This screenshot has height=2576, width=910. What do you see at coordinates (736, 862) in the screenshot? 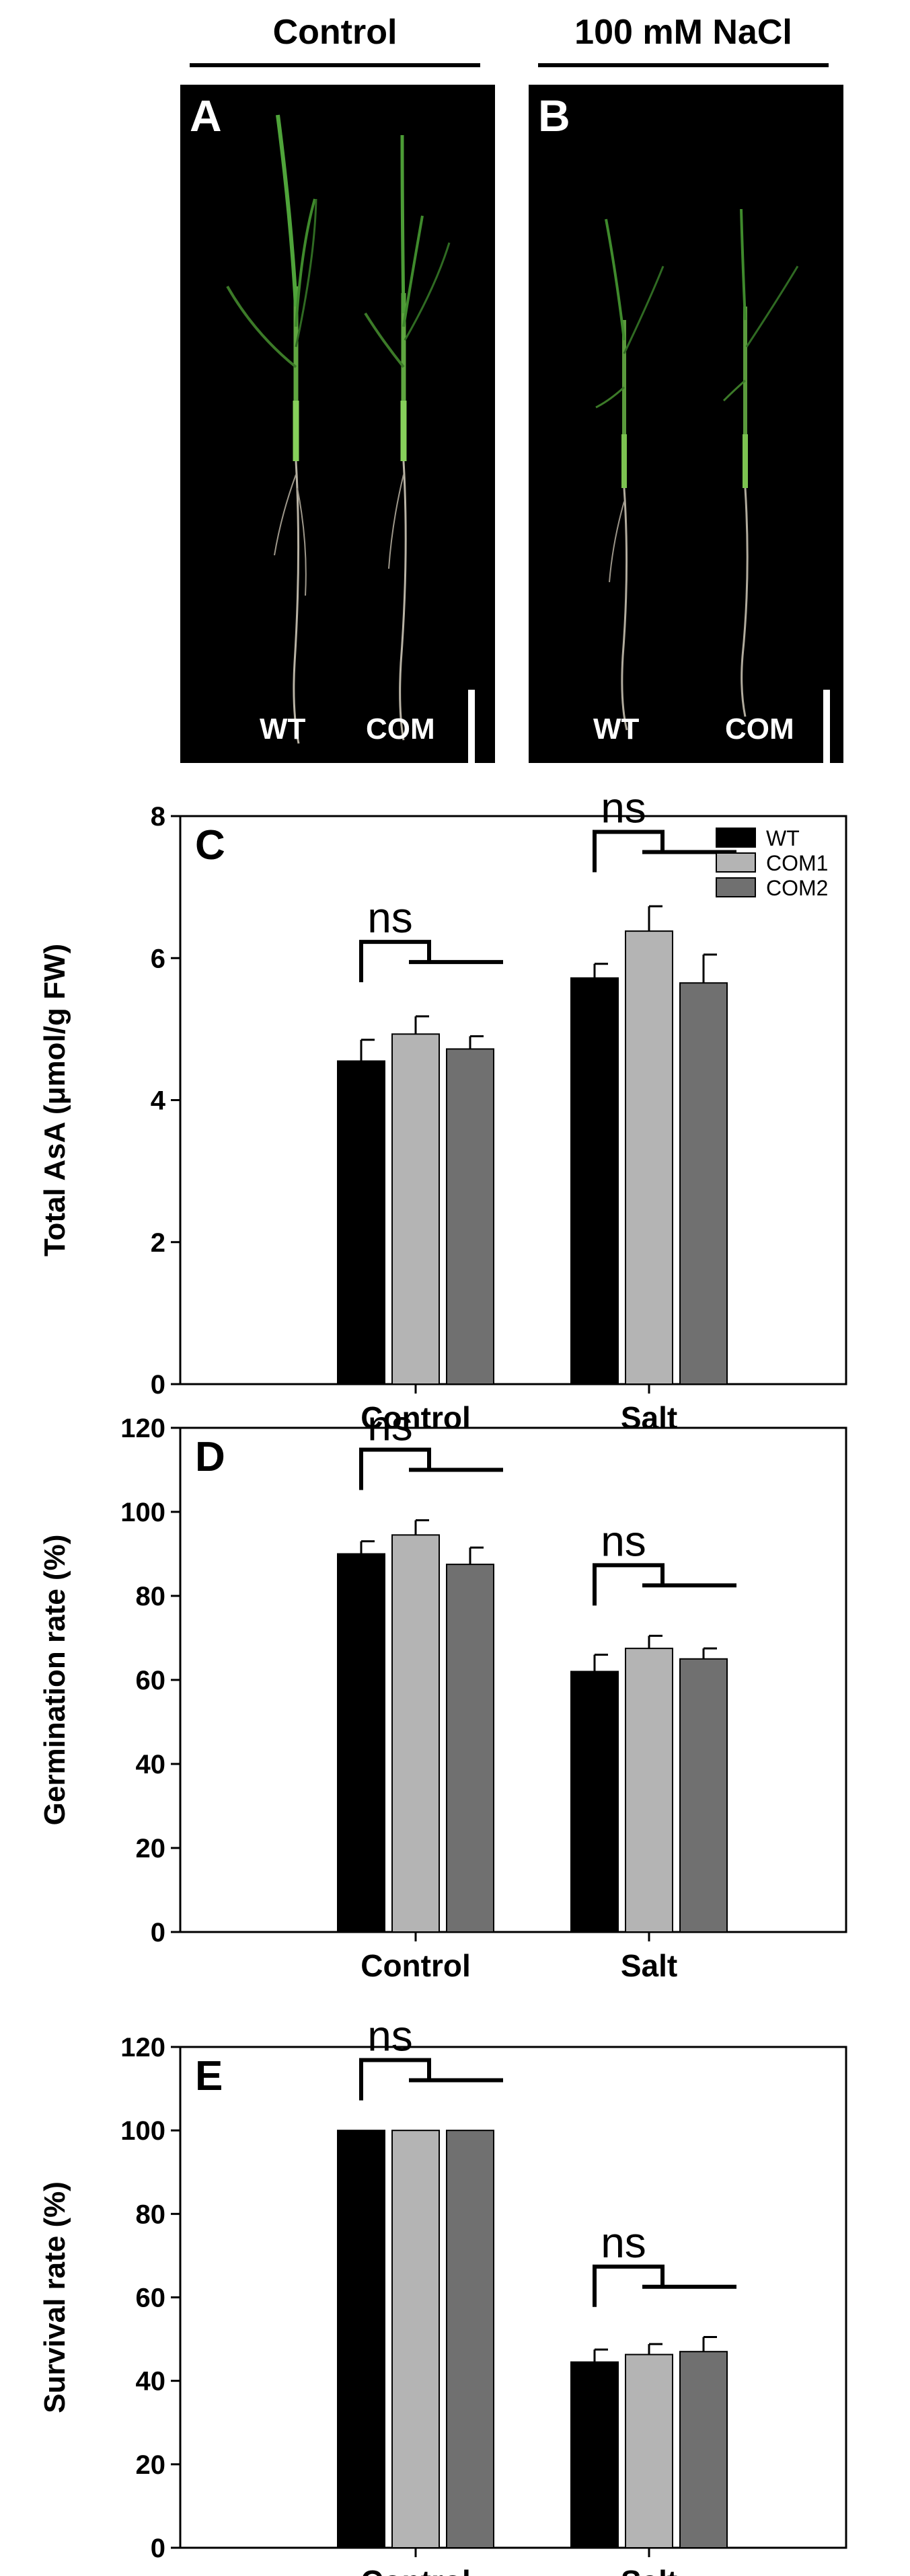
I see `legend-swatch-com1` at bounding box center [736, 862].